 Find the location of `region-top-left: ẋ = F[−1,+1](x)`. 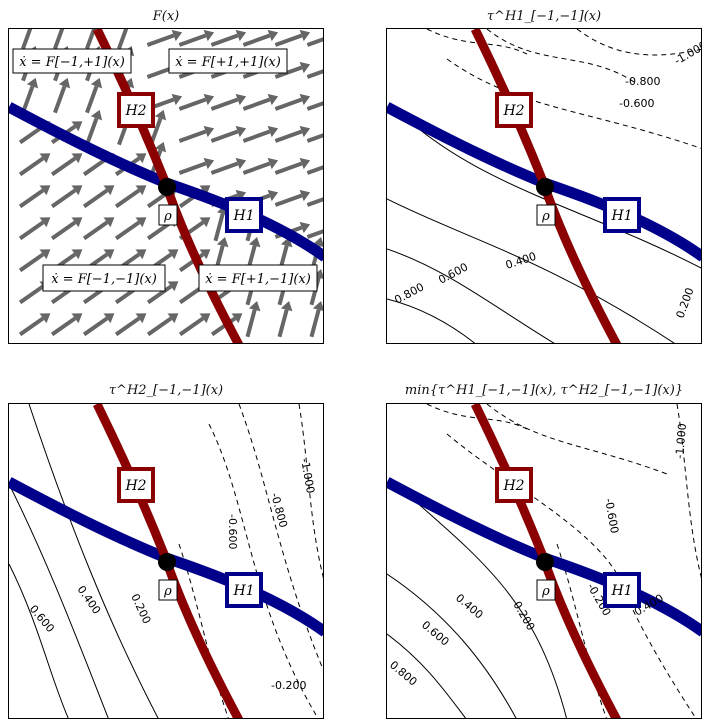

region-top-left: ẋ = F[−1,+1](x) is located at coordinates (72, 62).